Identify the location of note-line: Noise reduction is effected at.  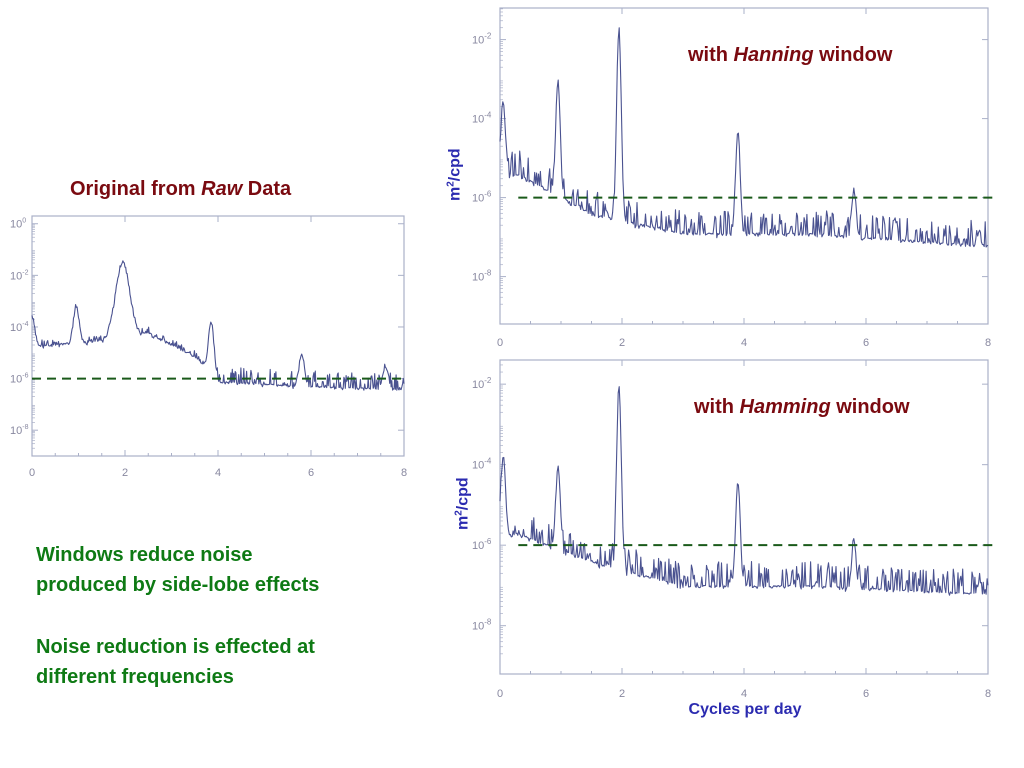
(175, 647).